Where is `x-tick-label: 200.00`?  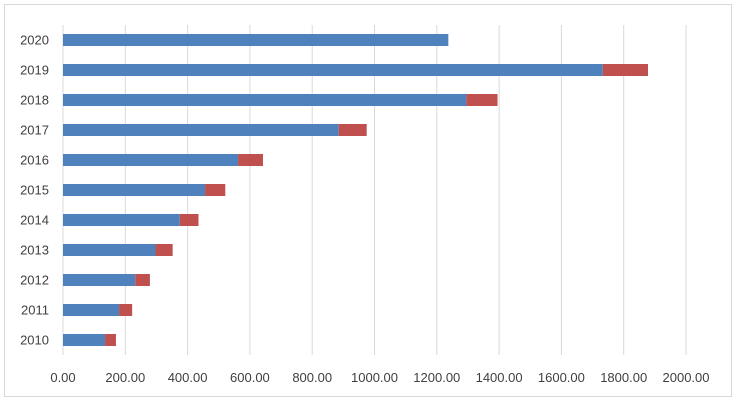
x-tick-label: 200.00 is located at coordinates (125, 377).